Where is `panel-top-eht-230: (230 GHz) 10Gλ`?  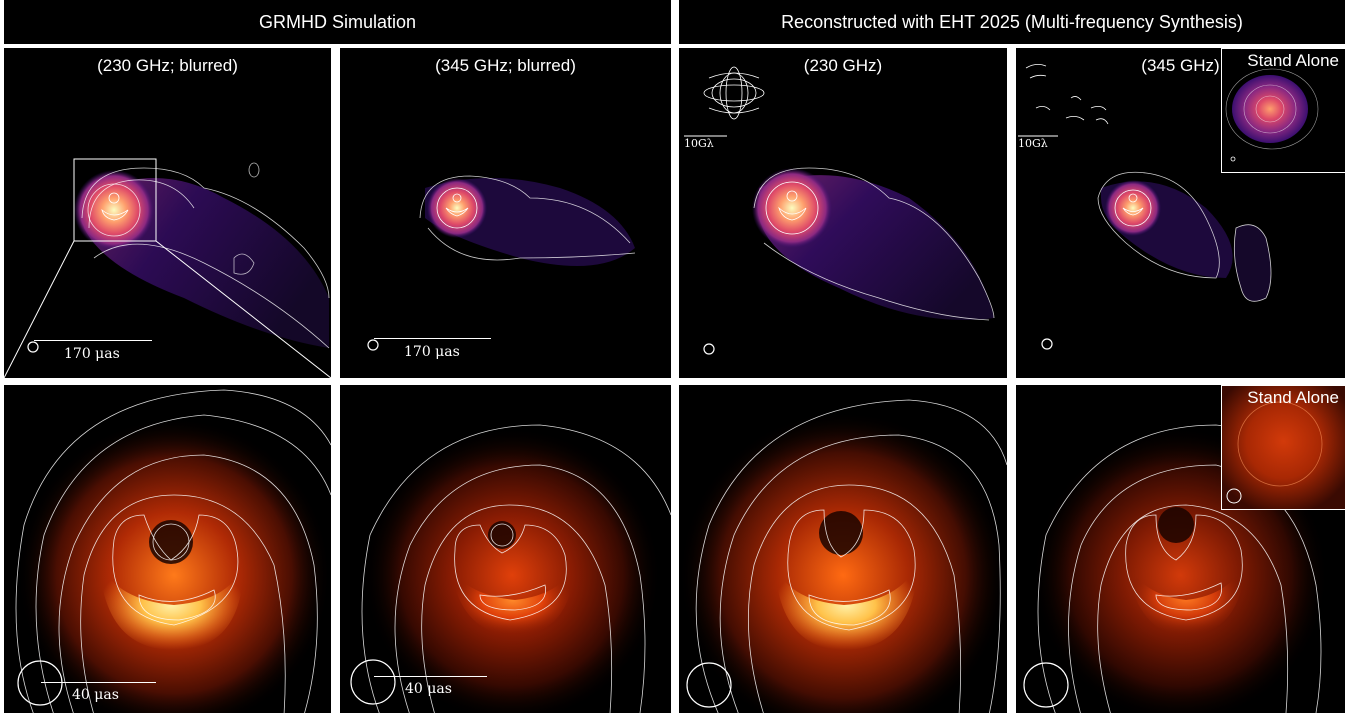
panel-top-eht-230: (230 GHz) 10Gλ is located at coordinates (843, 213).